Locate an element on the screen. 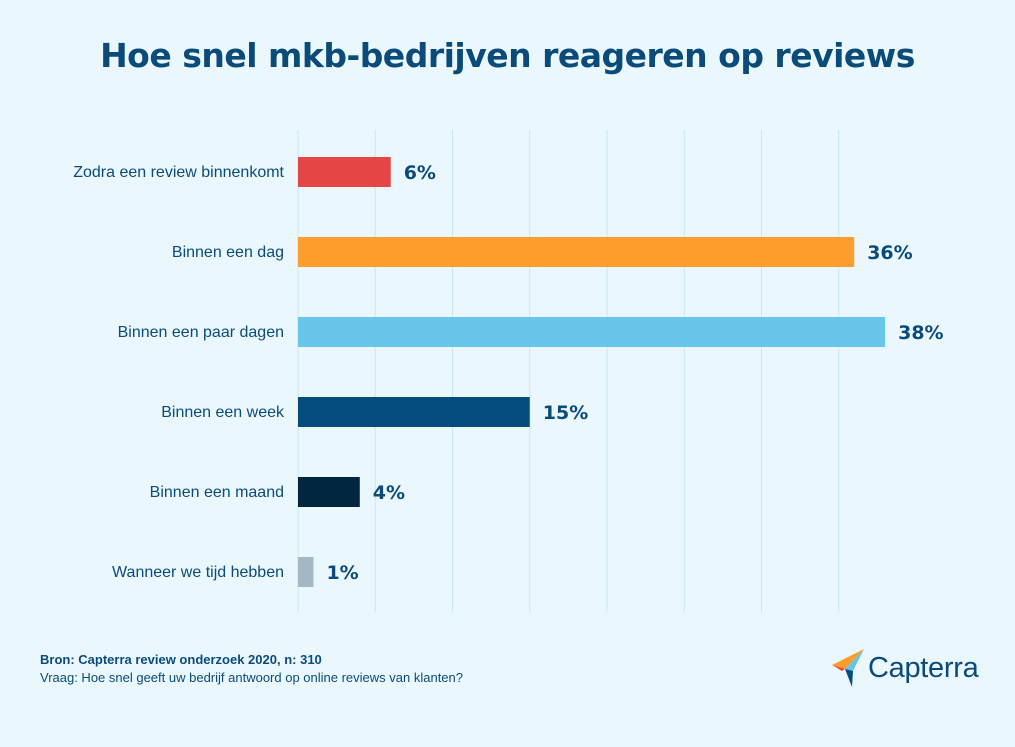  capterra-arrow-icon is located at coordinates (848, 668).